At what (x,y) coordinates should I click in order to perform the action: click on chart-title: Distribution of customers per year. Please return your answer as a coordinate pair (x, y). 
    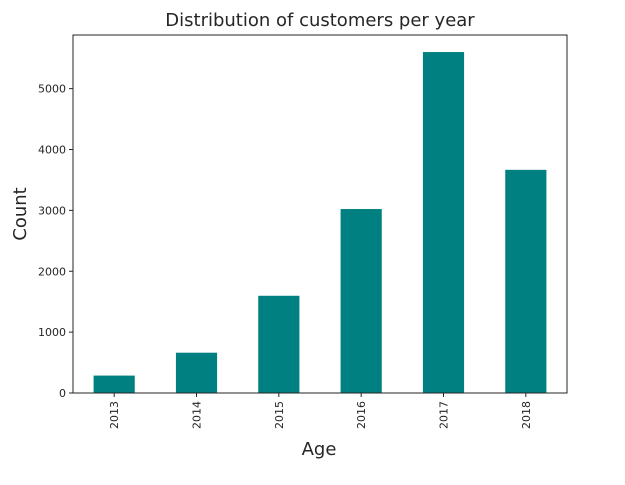
    Looking at the image, I should click on (320, 20).